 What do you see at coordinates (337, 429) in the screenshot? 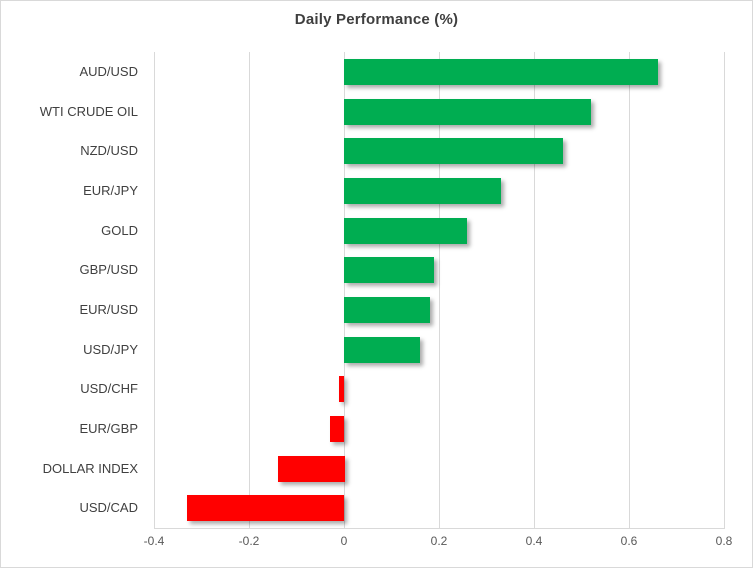
I see `bar-eur-gbp` at bounding box center [337, 429].